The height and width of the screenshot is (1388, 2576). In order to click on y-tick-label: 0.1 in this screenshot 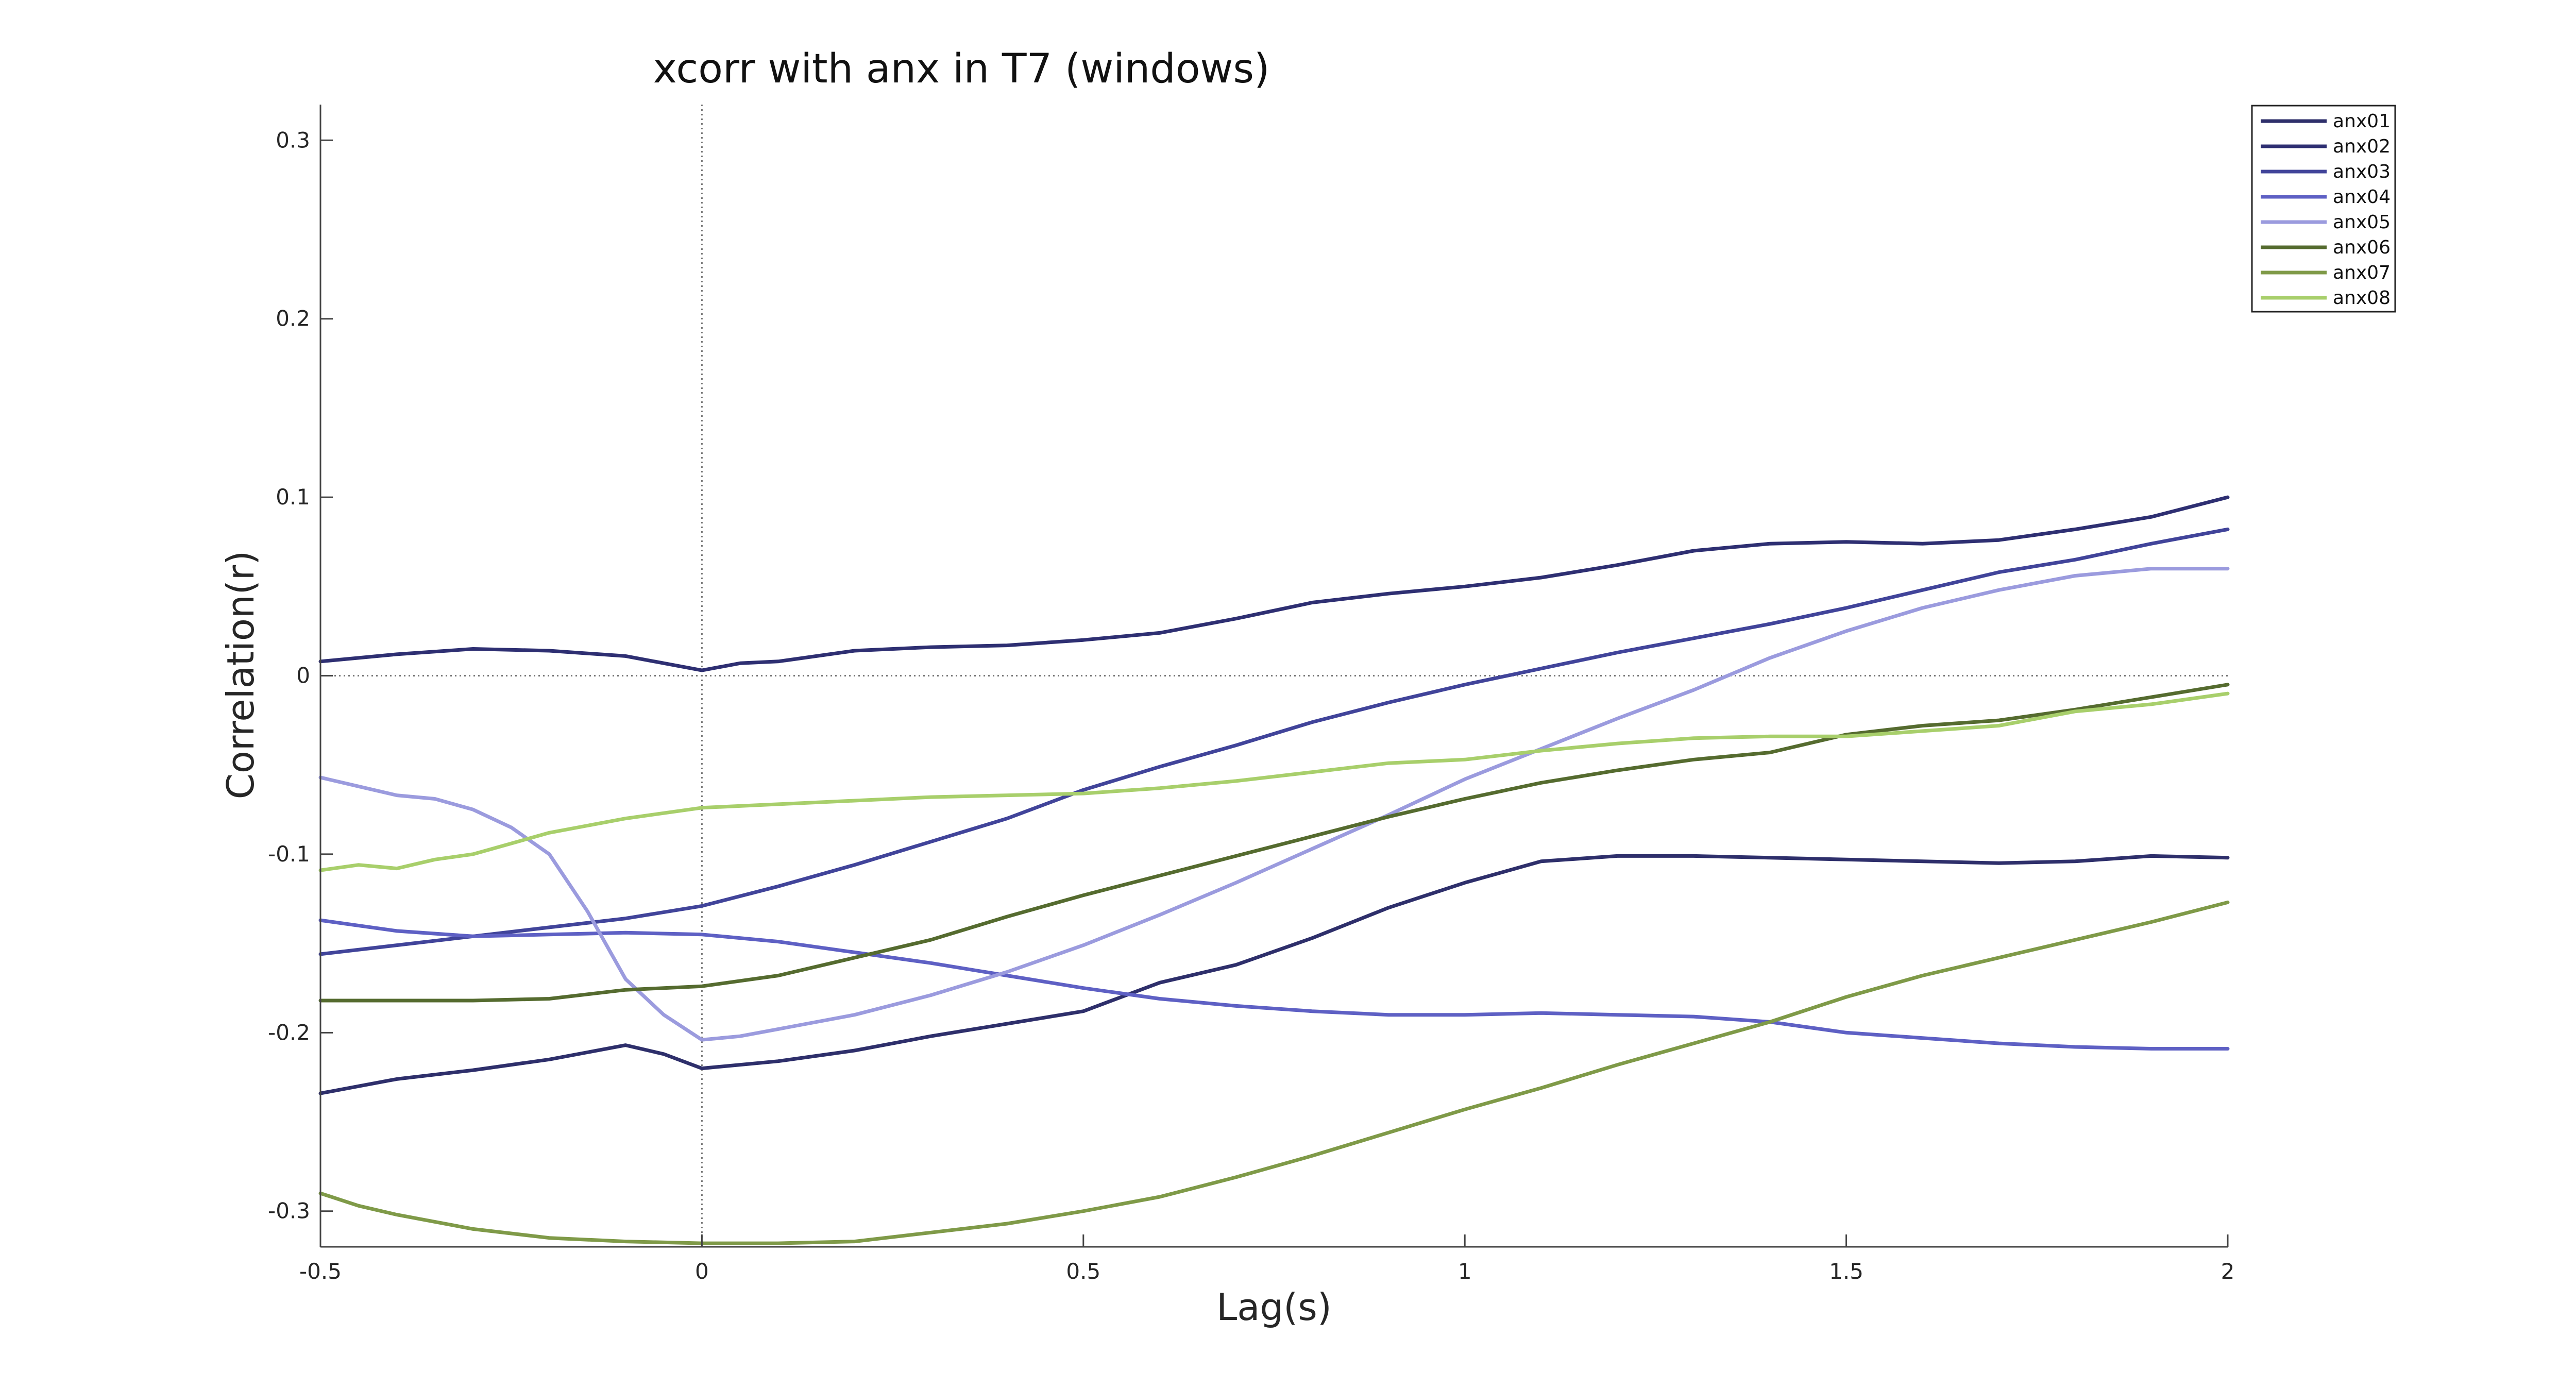, I will do `click(293, 497)`.